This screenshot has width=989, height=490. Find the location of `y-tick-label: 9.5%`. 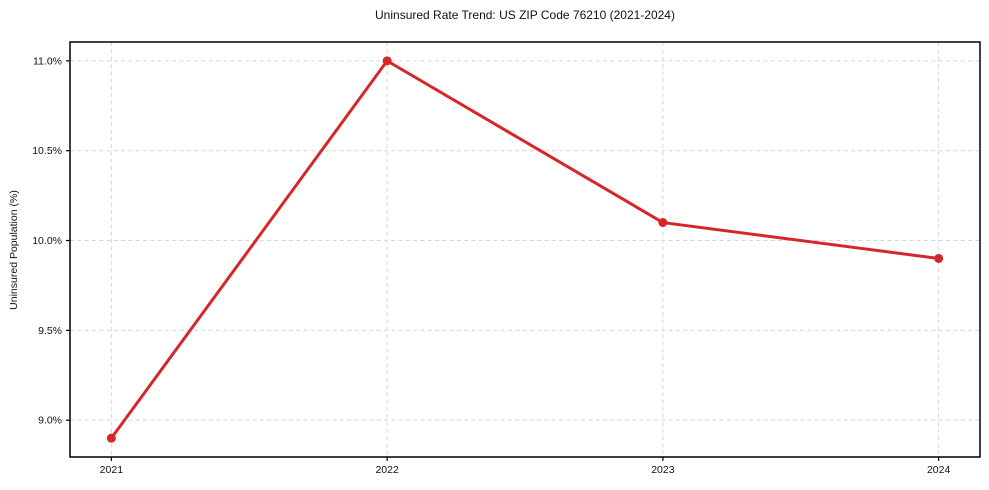

y-tick-label: 9.5% is located at coordinates (50, 331).